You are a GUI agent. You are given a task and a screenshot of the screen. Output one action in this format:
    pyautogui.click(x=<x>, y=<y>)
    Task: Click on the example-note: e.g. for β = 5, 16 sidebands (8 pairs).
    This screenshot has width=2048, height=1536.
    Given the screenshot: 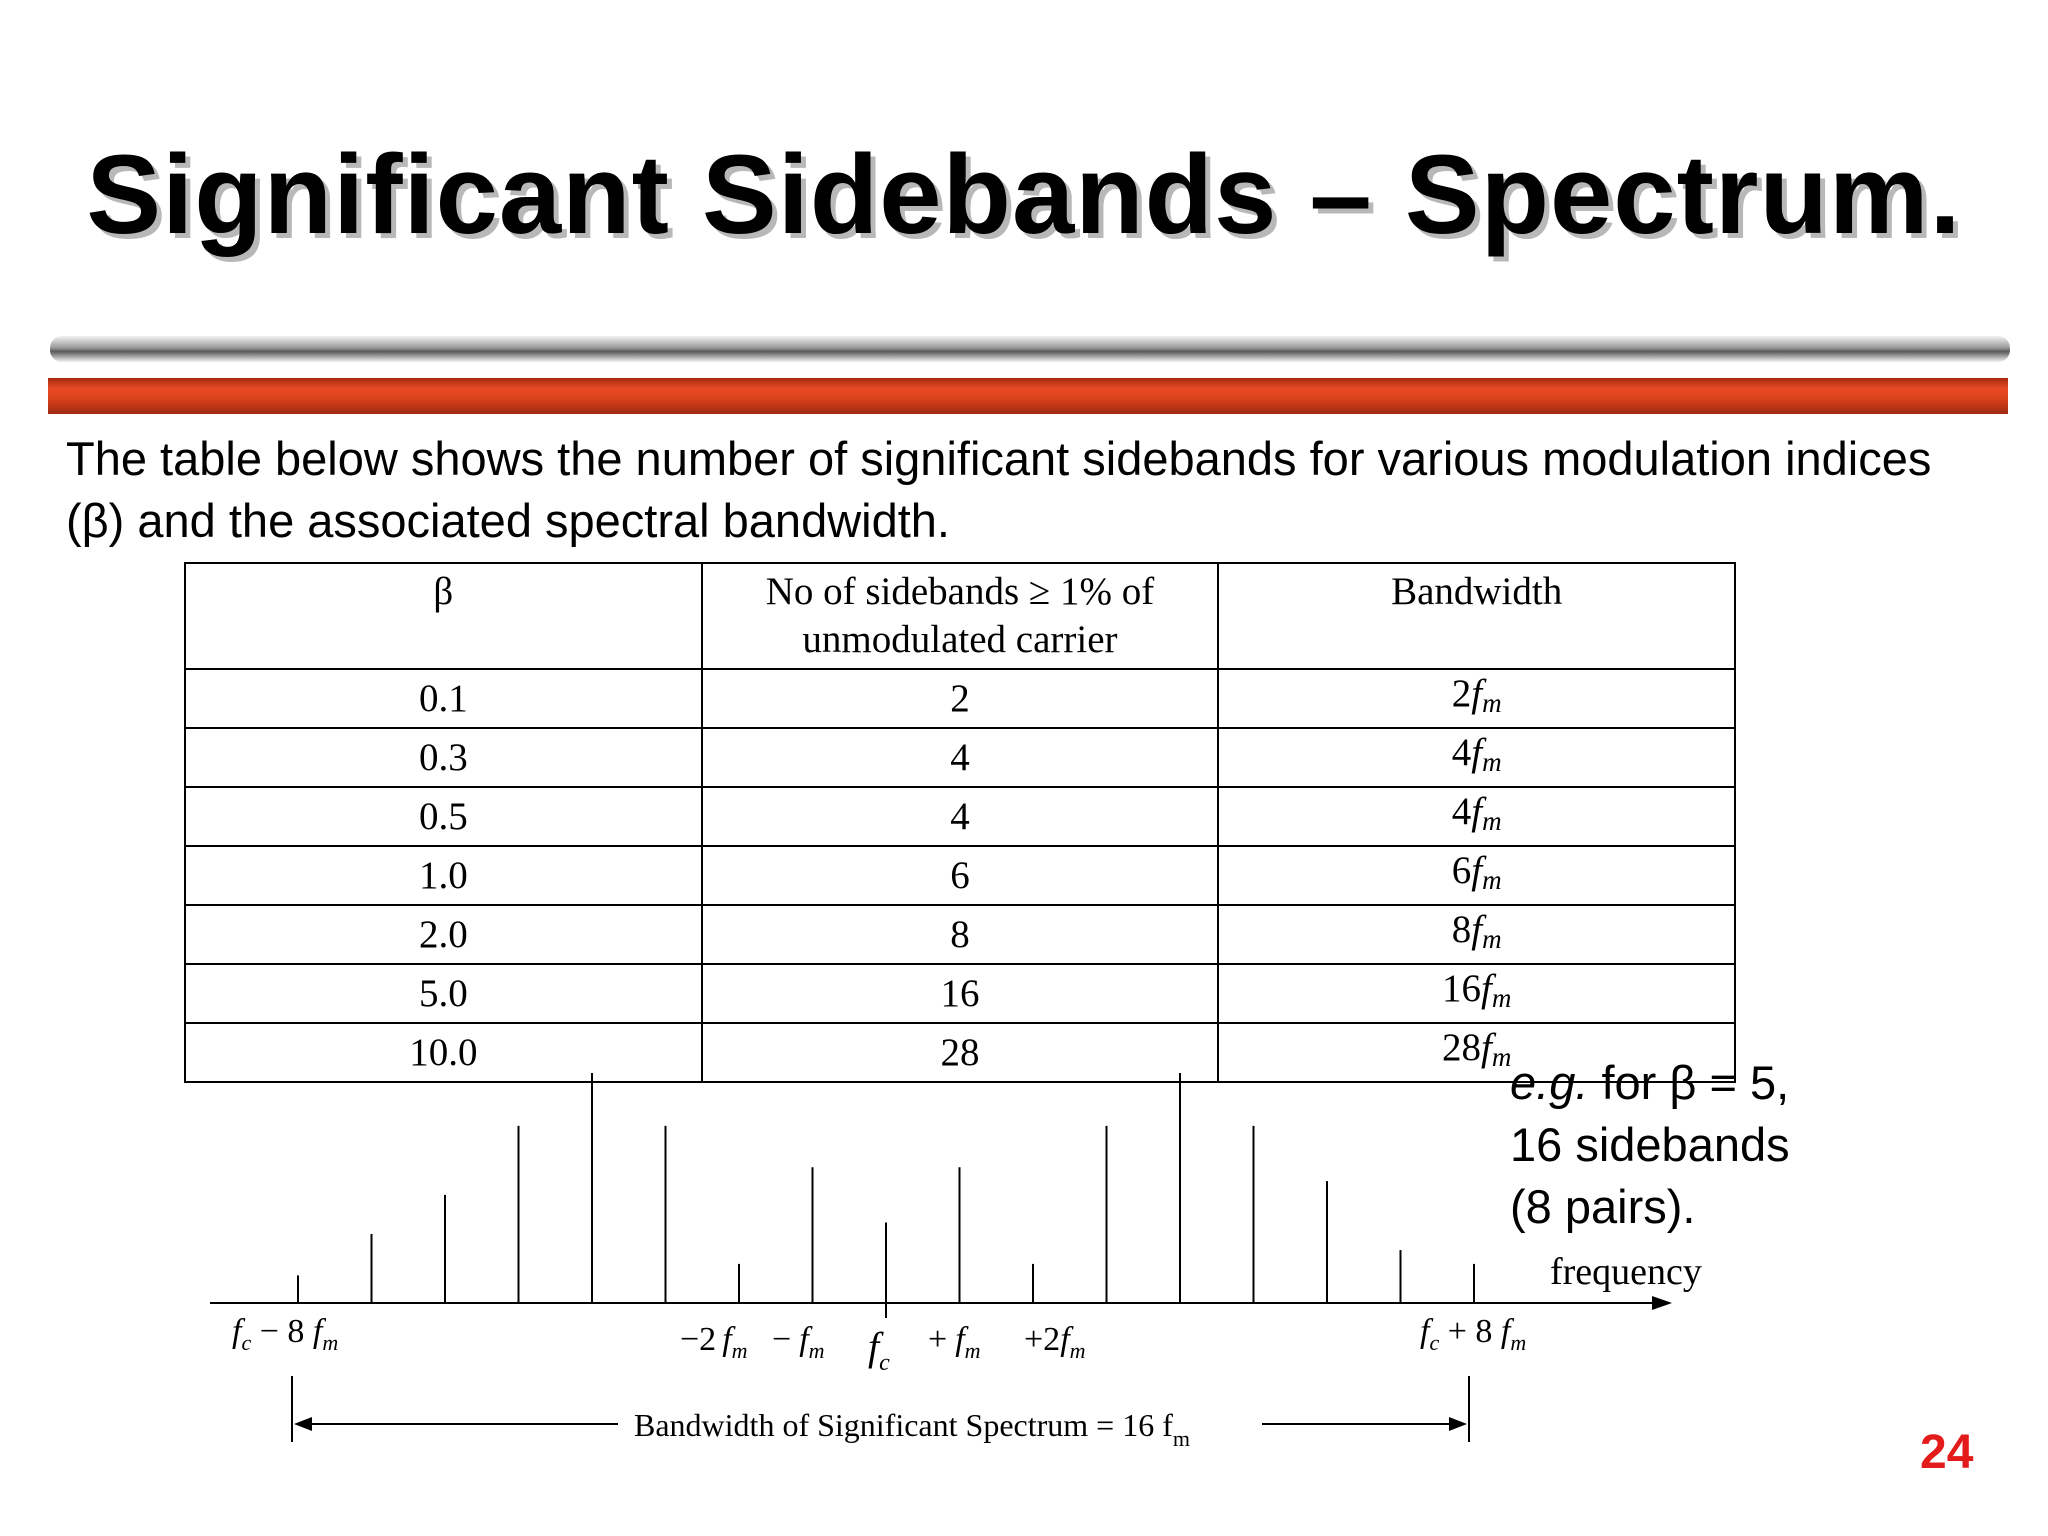 What is the action you would take?
    pyautogui.click(x=1710, y=1145)
    